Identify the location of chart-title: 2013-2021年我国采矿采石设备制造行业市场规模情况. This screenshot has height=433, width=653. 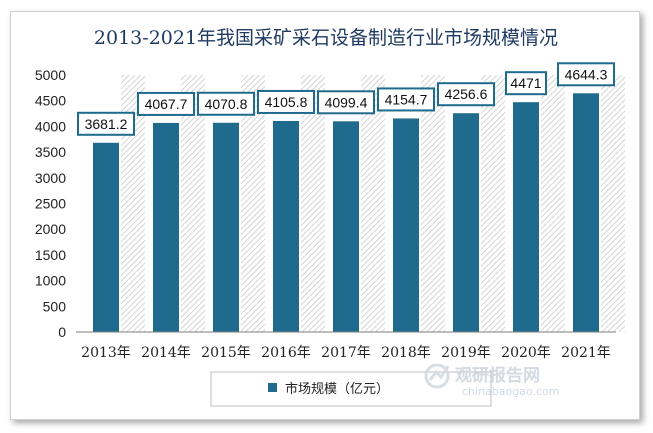
(326, 38).